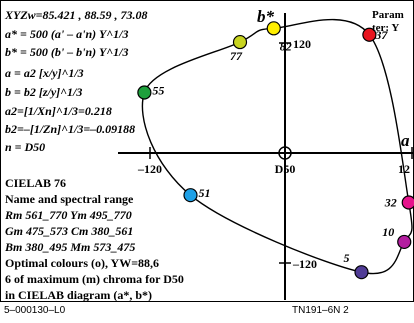 Image resolution: width=414 pixels, height=323 pixels. What do you see at coordinates (158, 91) in the screenshot?
I see `point-label-55: 55` at bounding box center [158, 91].